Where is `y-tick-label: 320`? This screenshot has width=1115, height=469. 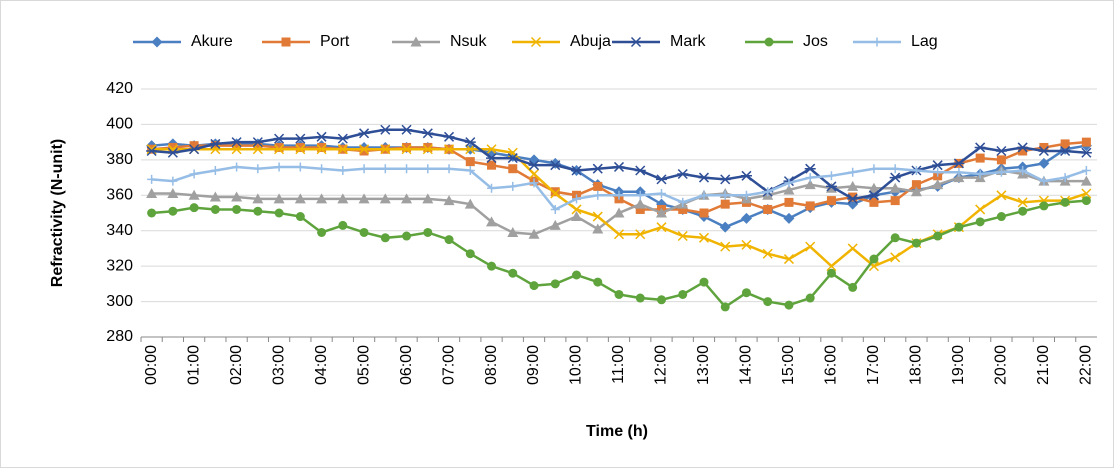
y-tick-label: 320 is located at coordinates (119, 265).